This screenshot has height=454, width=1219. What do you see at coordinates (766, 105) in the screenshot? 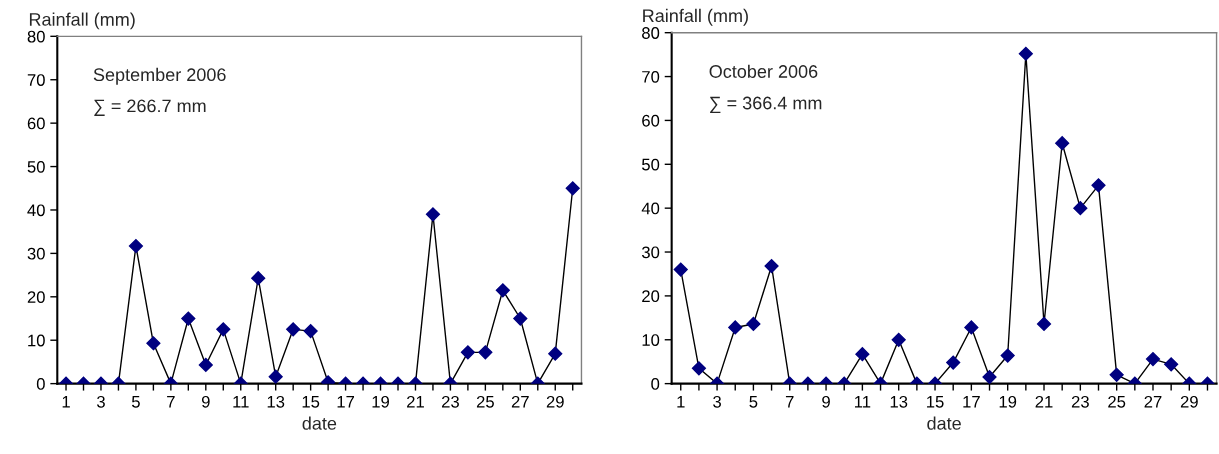
I see `annotation: ∑ = 366.4 mm` at bounding box center [766, 105].